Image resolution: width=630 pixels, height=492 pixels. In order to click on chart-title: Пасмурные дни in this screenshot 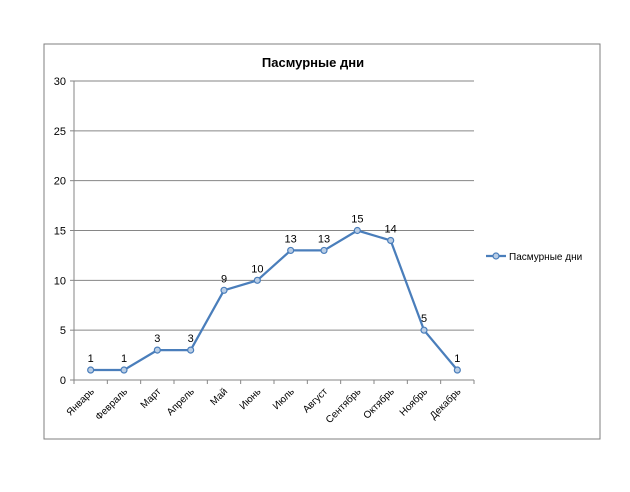, I will do `click(313, 62)`.